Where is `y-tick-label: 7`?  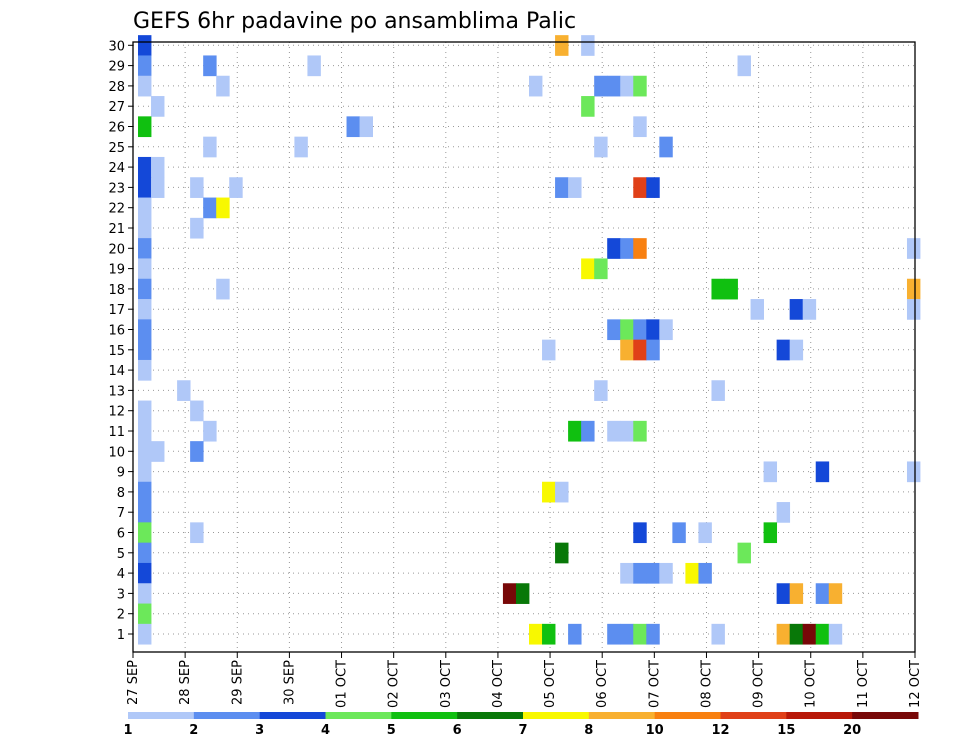 y-tick-label: 7 is located at coordinates (121, 513).